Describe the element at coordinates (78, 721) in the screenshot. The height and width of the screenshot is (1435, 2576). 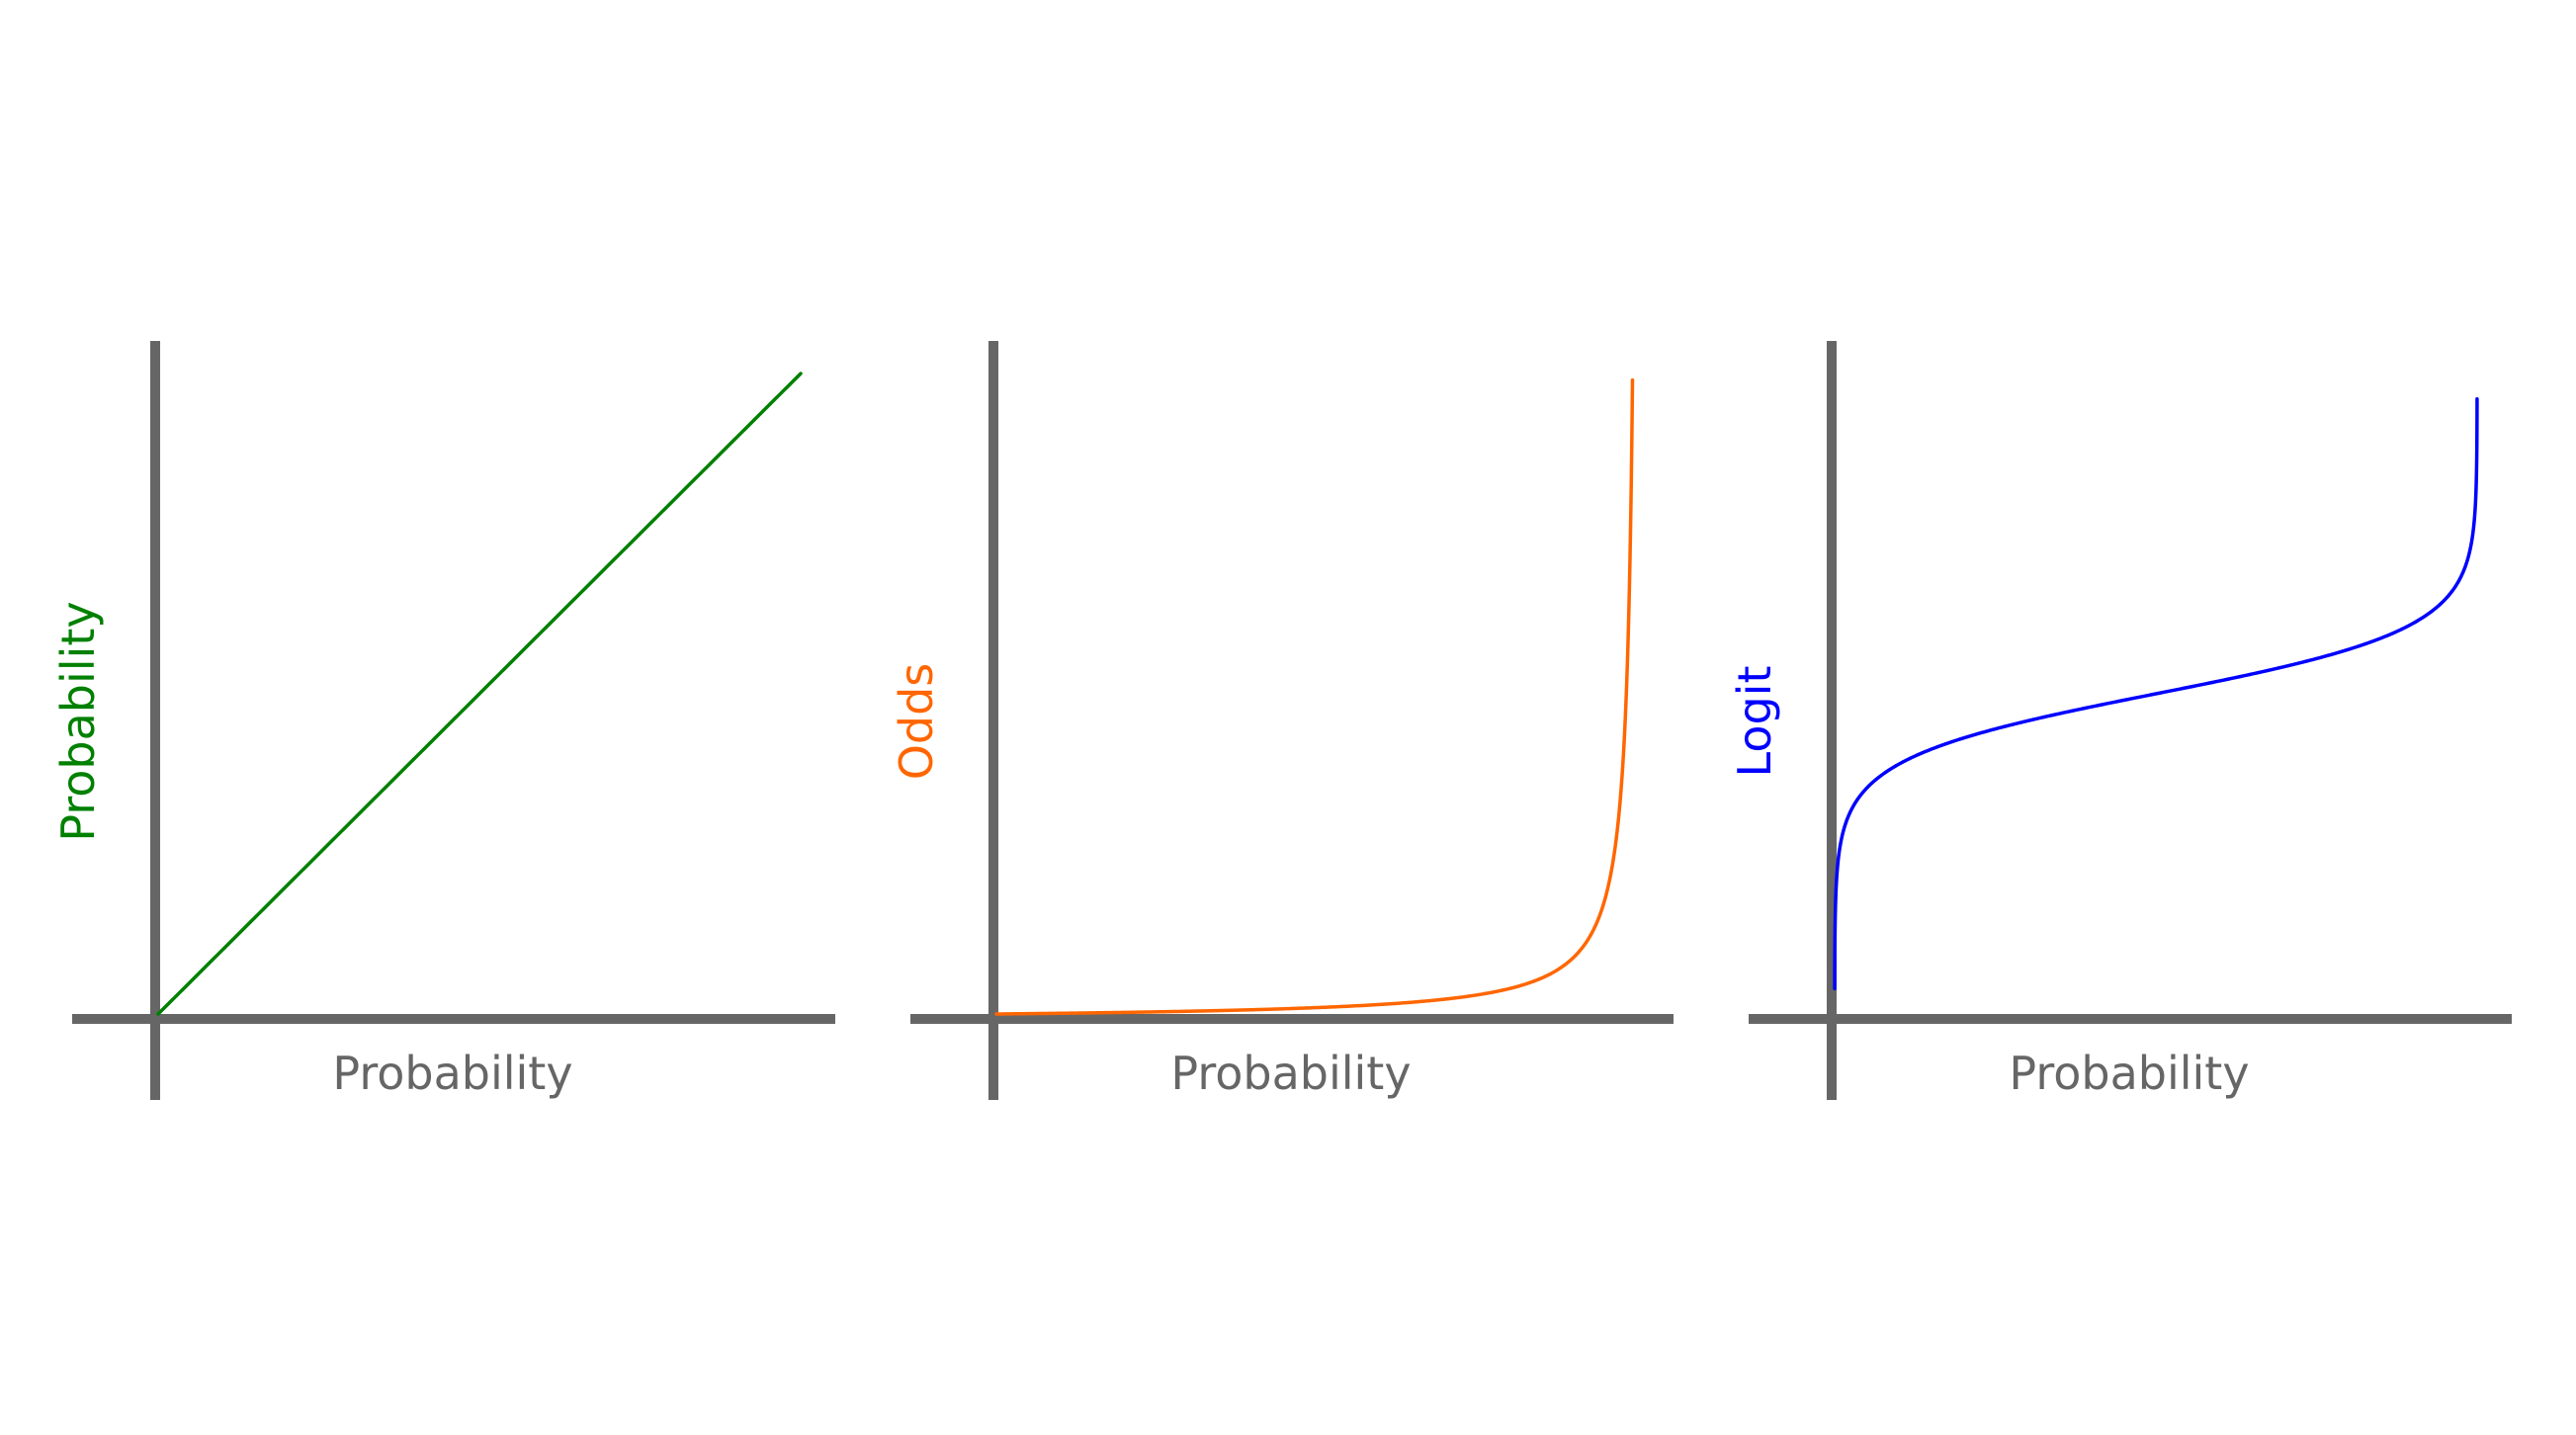
I see `y-axis-label: Probability` at that location.